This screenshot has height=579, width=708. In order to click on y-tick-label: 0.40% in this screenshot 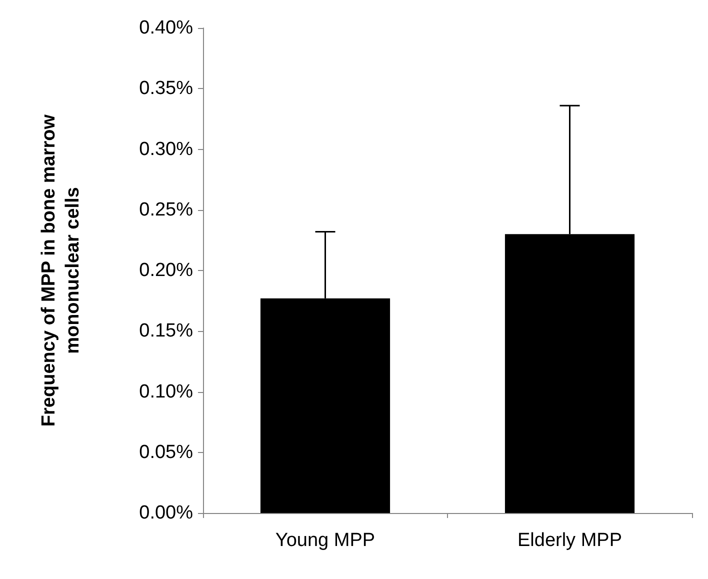, I will do `click(166, 28)`.